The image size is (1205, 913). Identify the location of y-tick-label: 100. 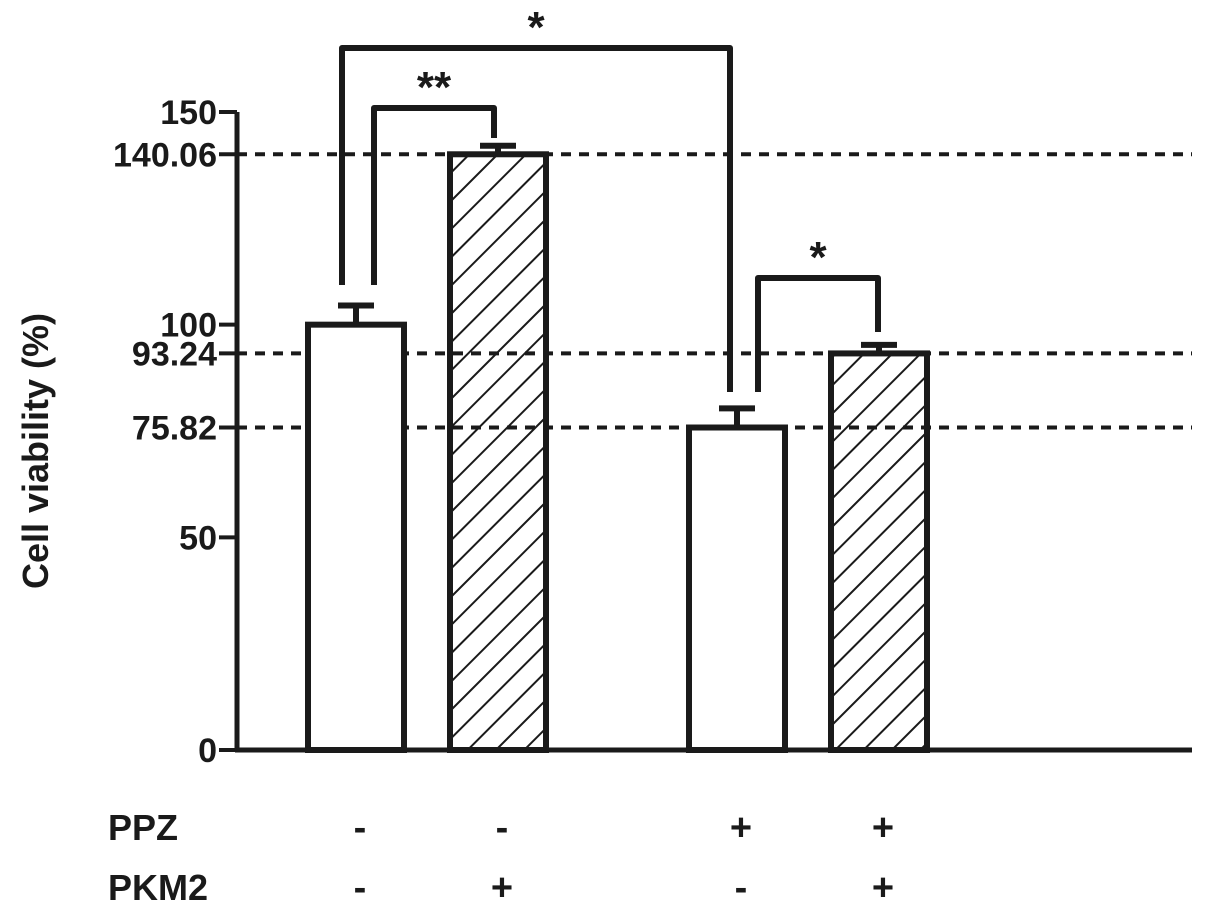
(188, 326).